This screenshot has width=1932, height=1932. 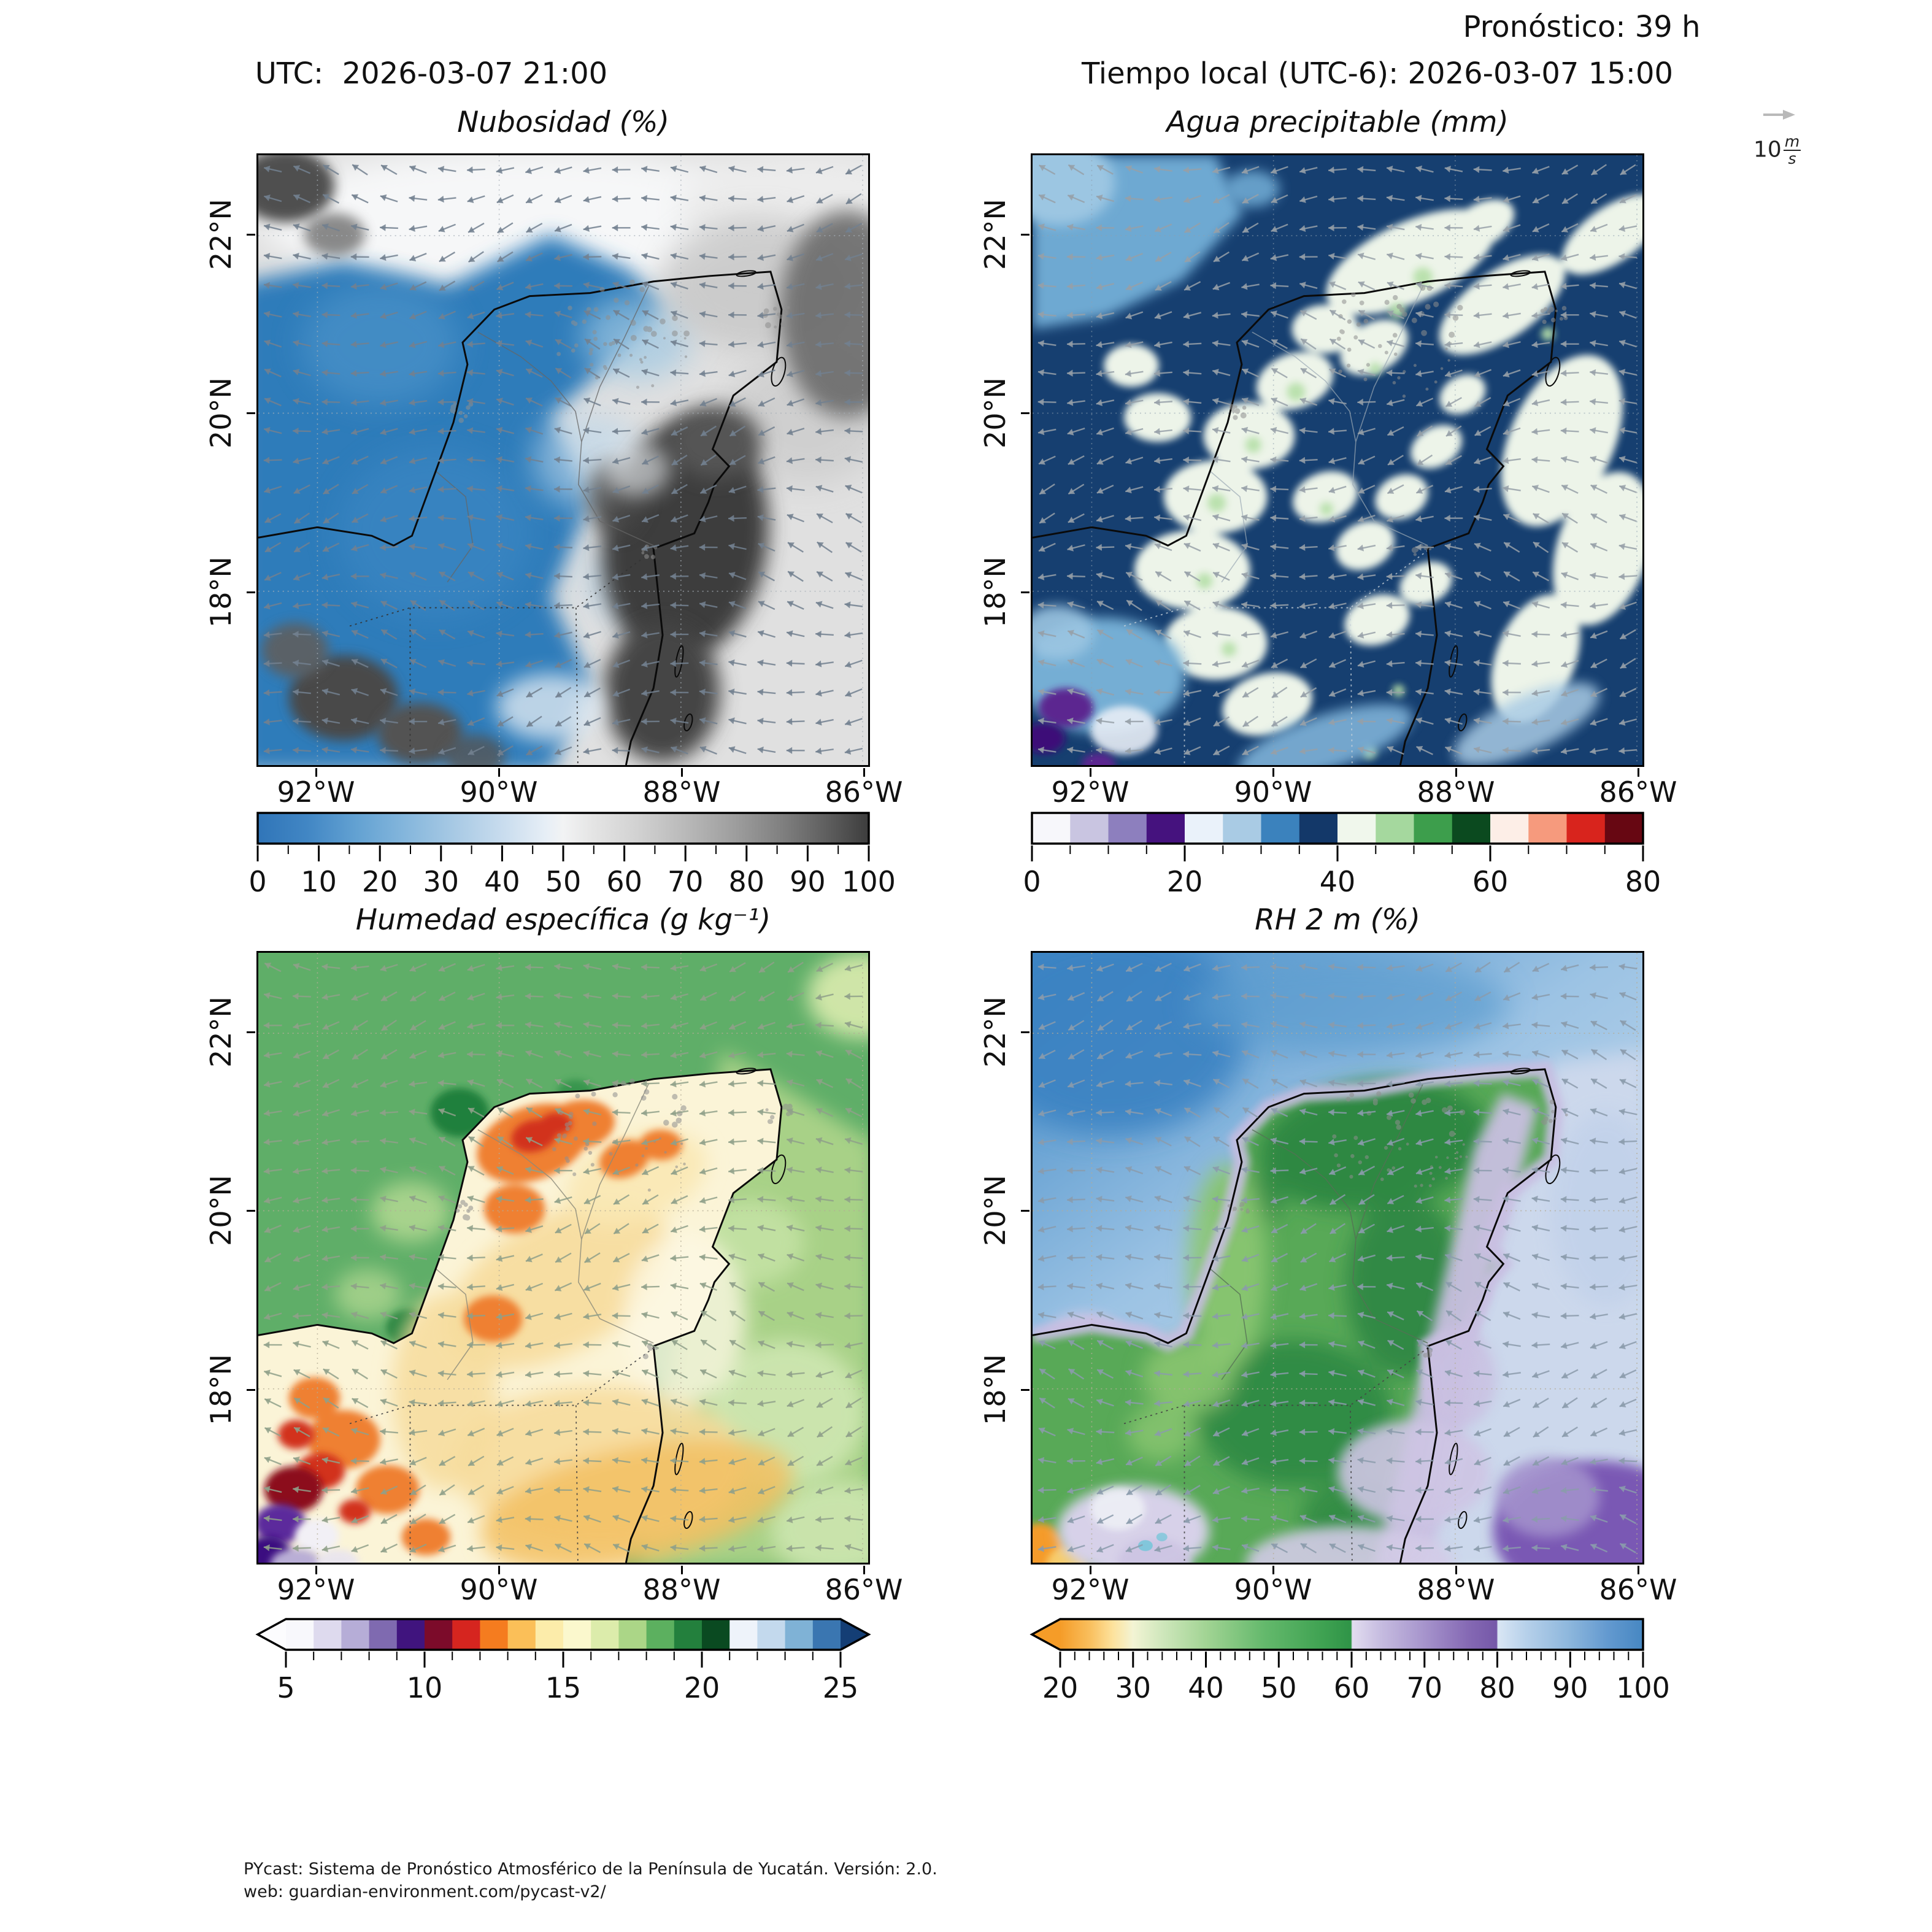 I want to click on colorbar-nubosidad: 0 10 20 30 40 50 60 70 80 90 100, so click(x=572, y=863).